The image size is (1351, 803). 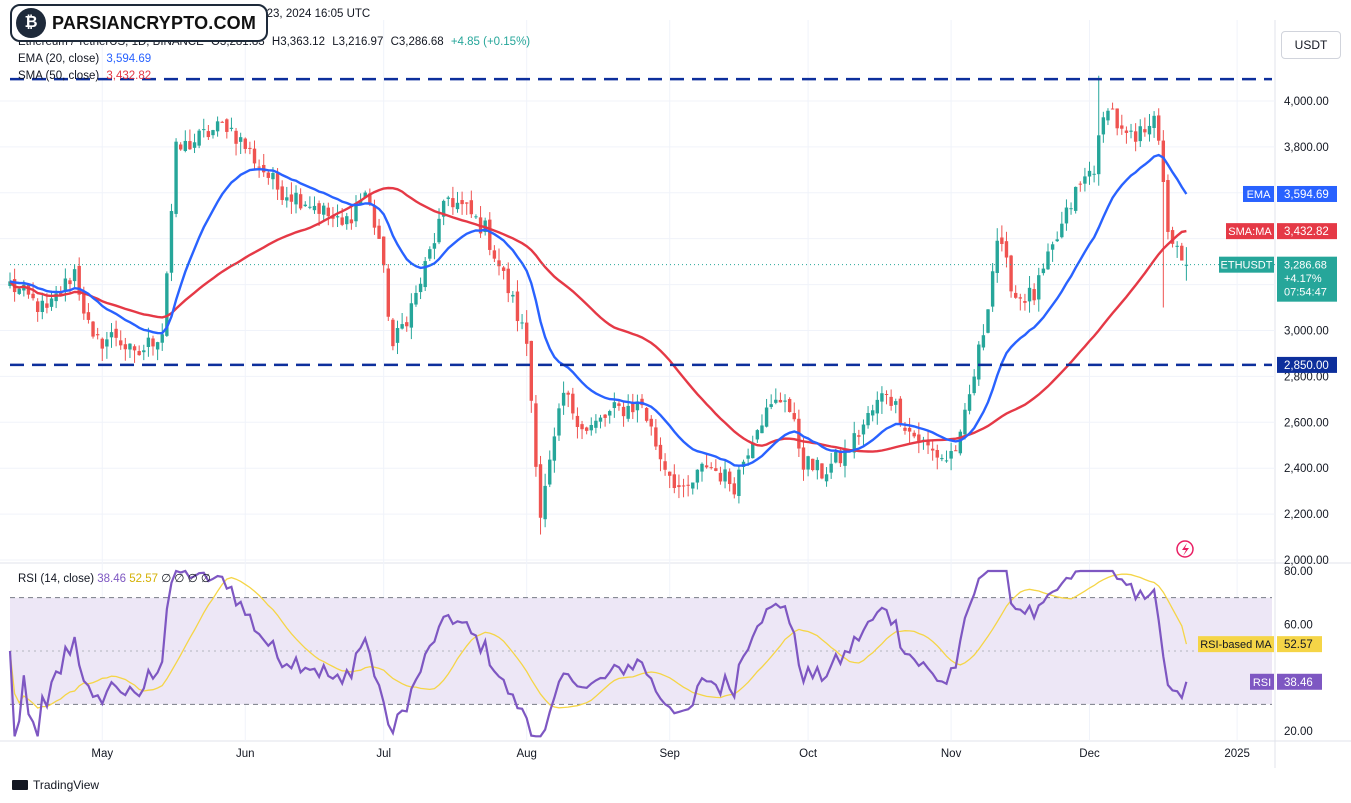 I want to click on tradingview-brand: TradingView, so click(x=55, y=785).